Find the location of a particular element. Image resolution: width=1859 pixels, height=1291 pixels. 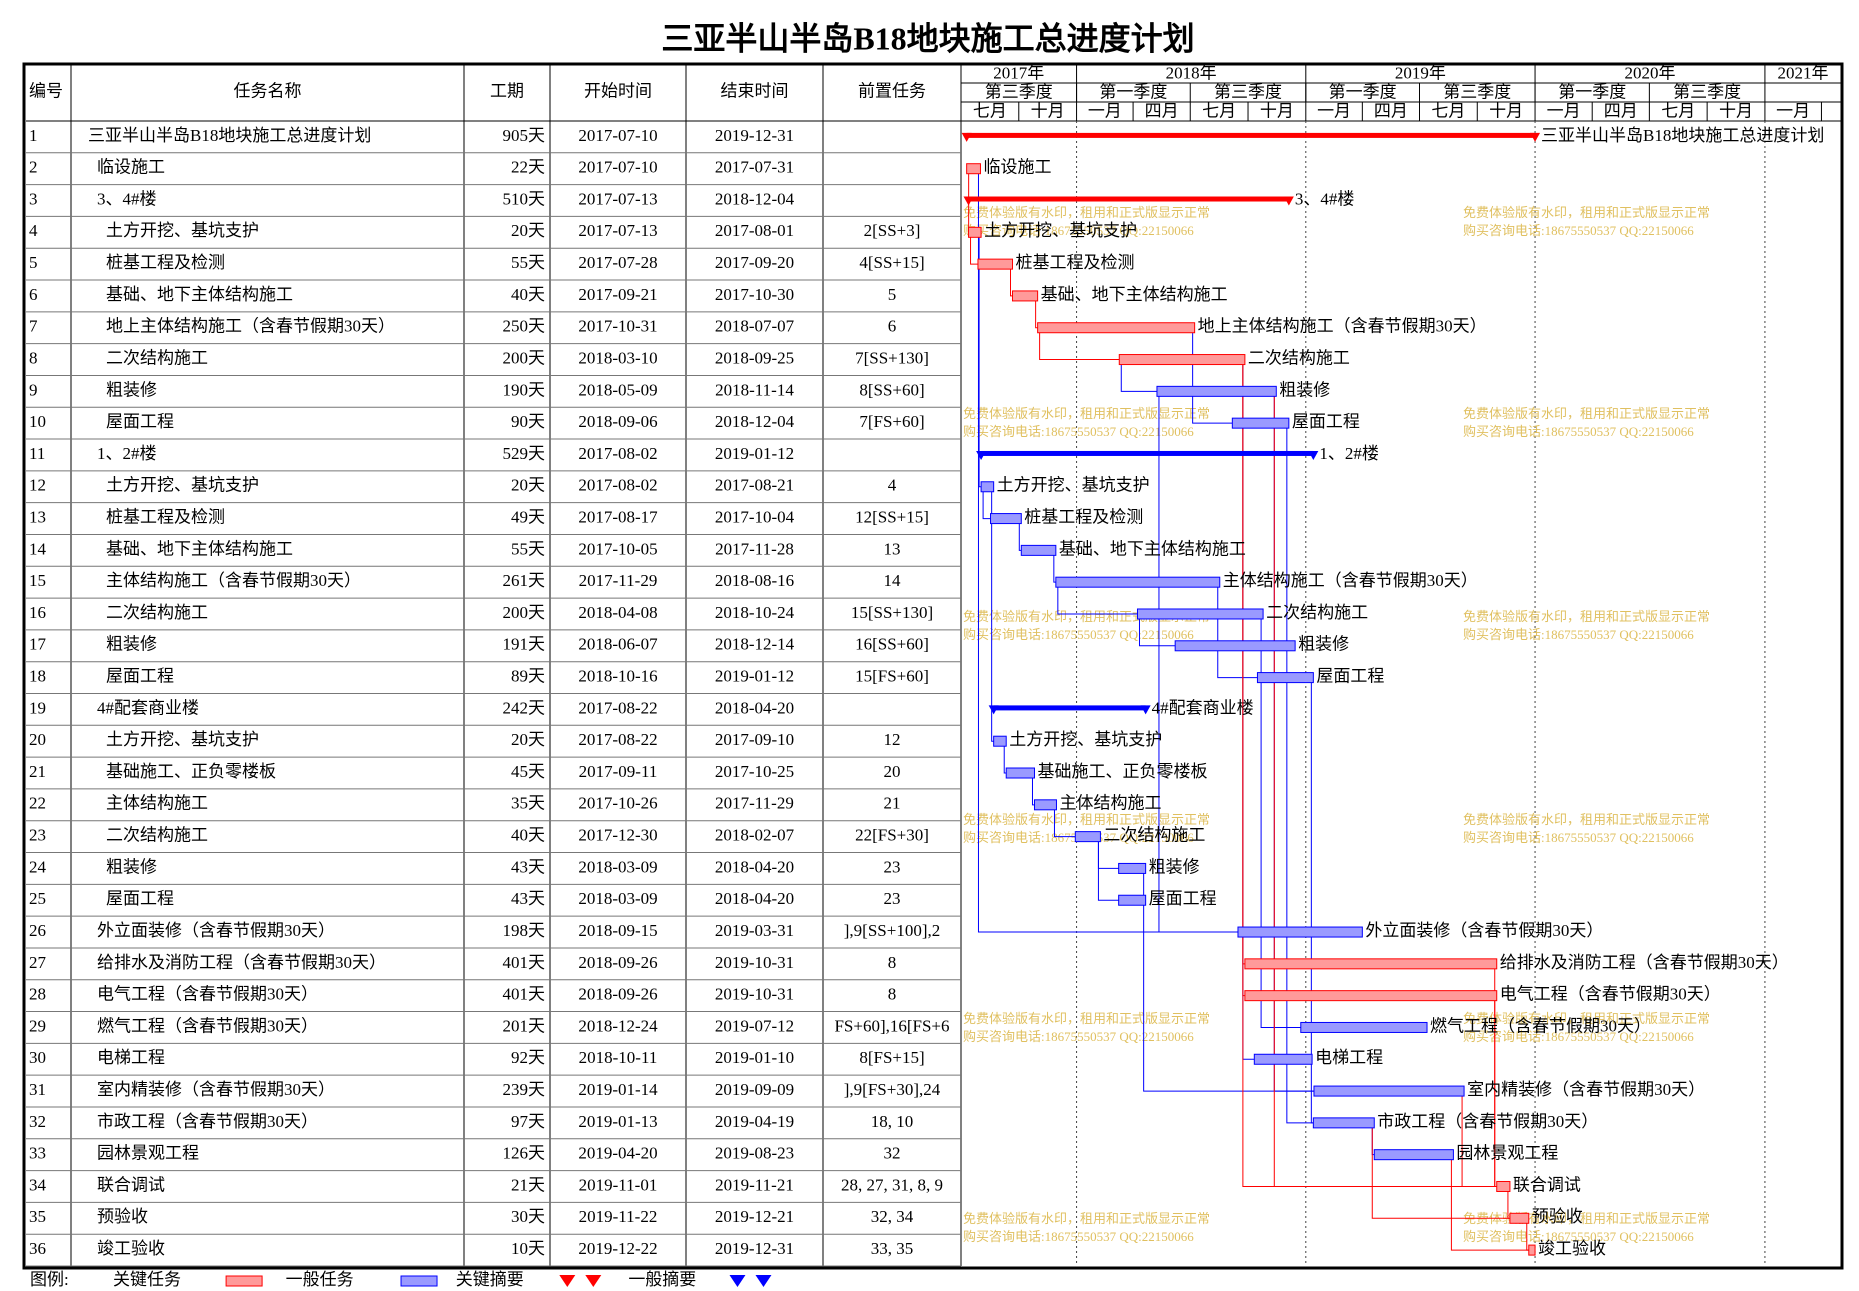

task-name: 电梯工程 is located at coordinates (131, 1057).